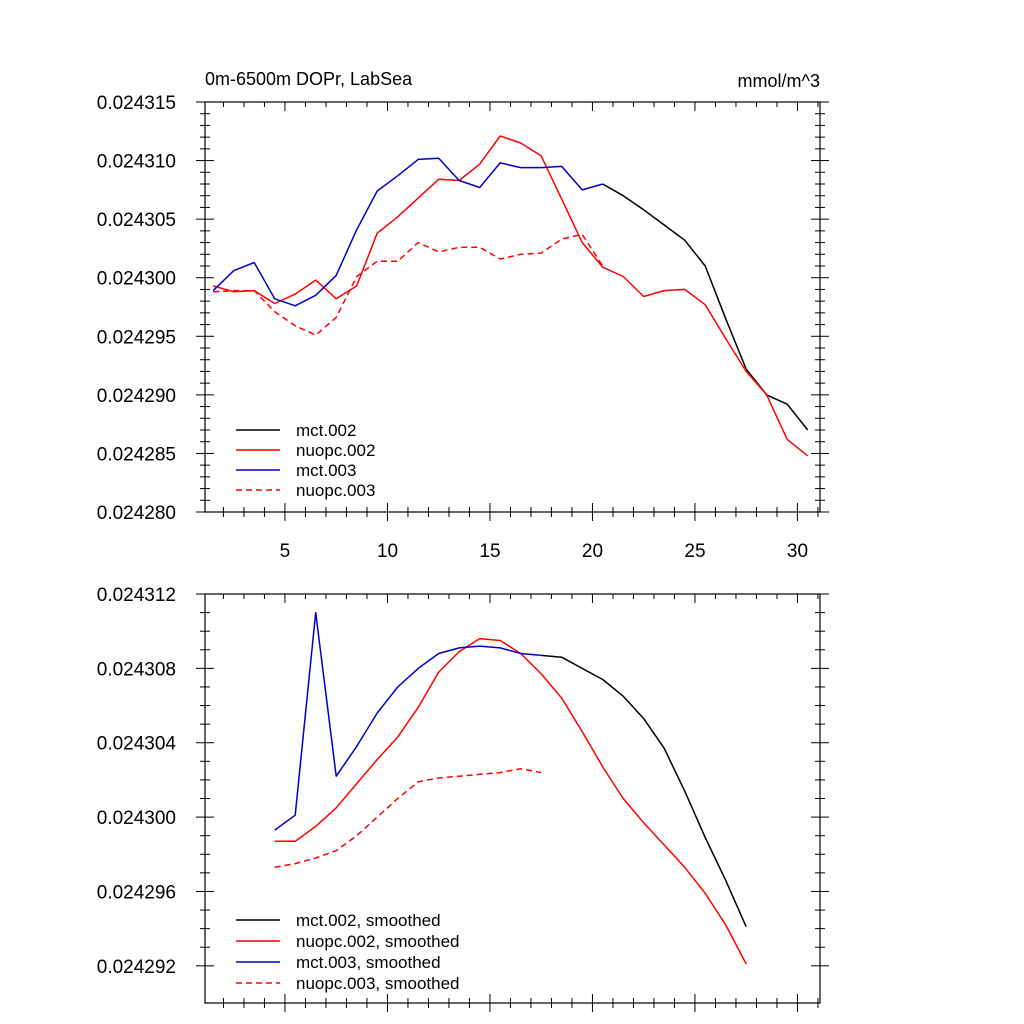 The image size is (1024, 1024). What do you see at coordinates (408, 721) in the screenshot?
I see `series-line-mct-003-smoothed` at bounding box center [408, 721].